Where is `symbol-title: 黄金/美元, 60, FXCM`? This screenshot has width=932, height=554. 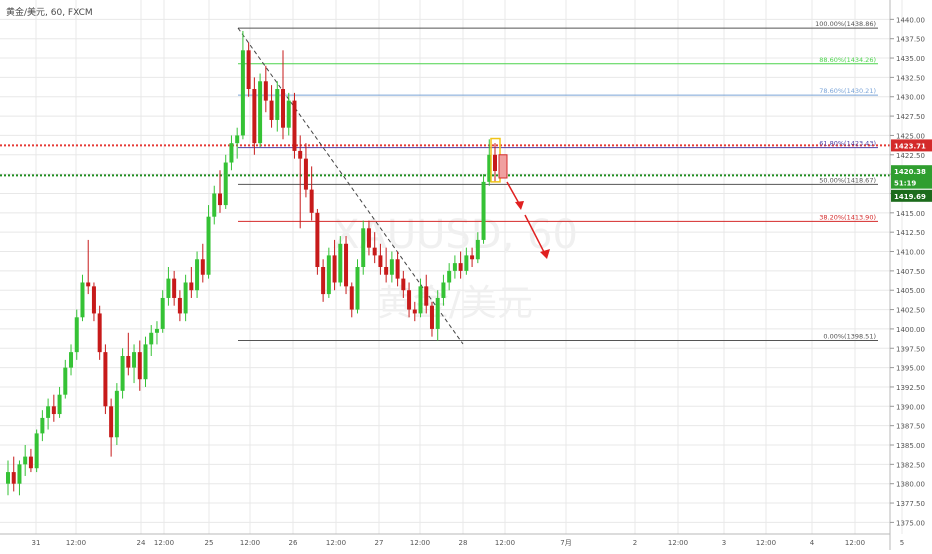 symbol-title: 黄金/美元, 60, FXCM is located at coordinates (49, 13).